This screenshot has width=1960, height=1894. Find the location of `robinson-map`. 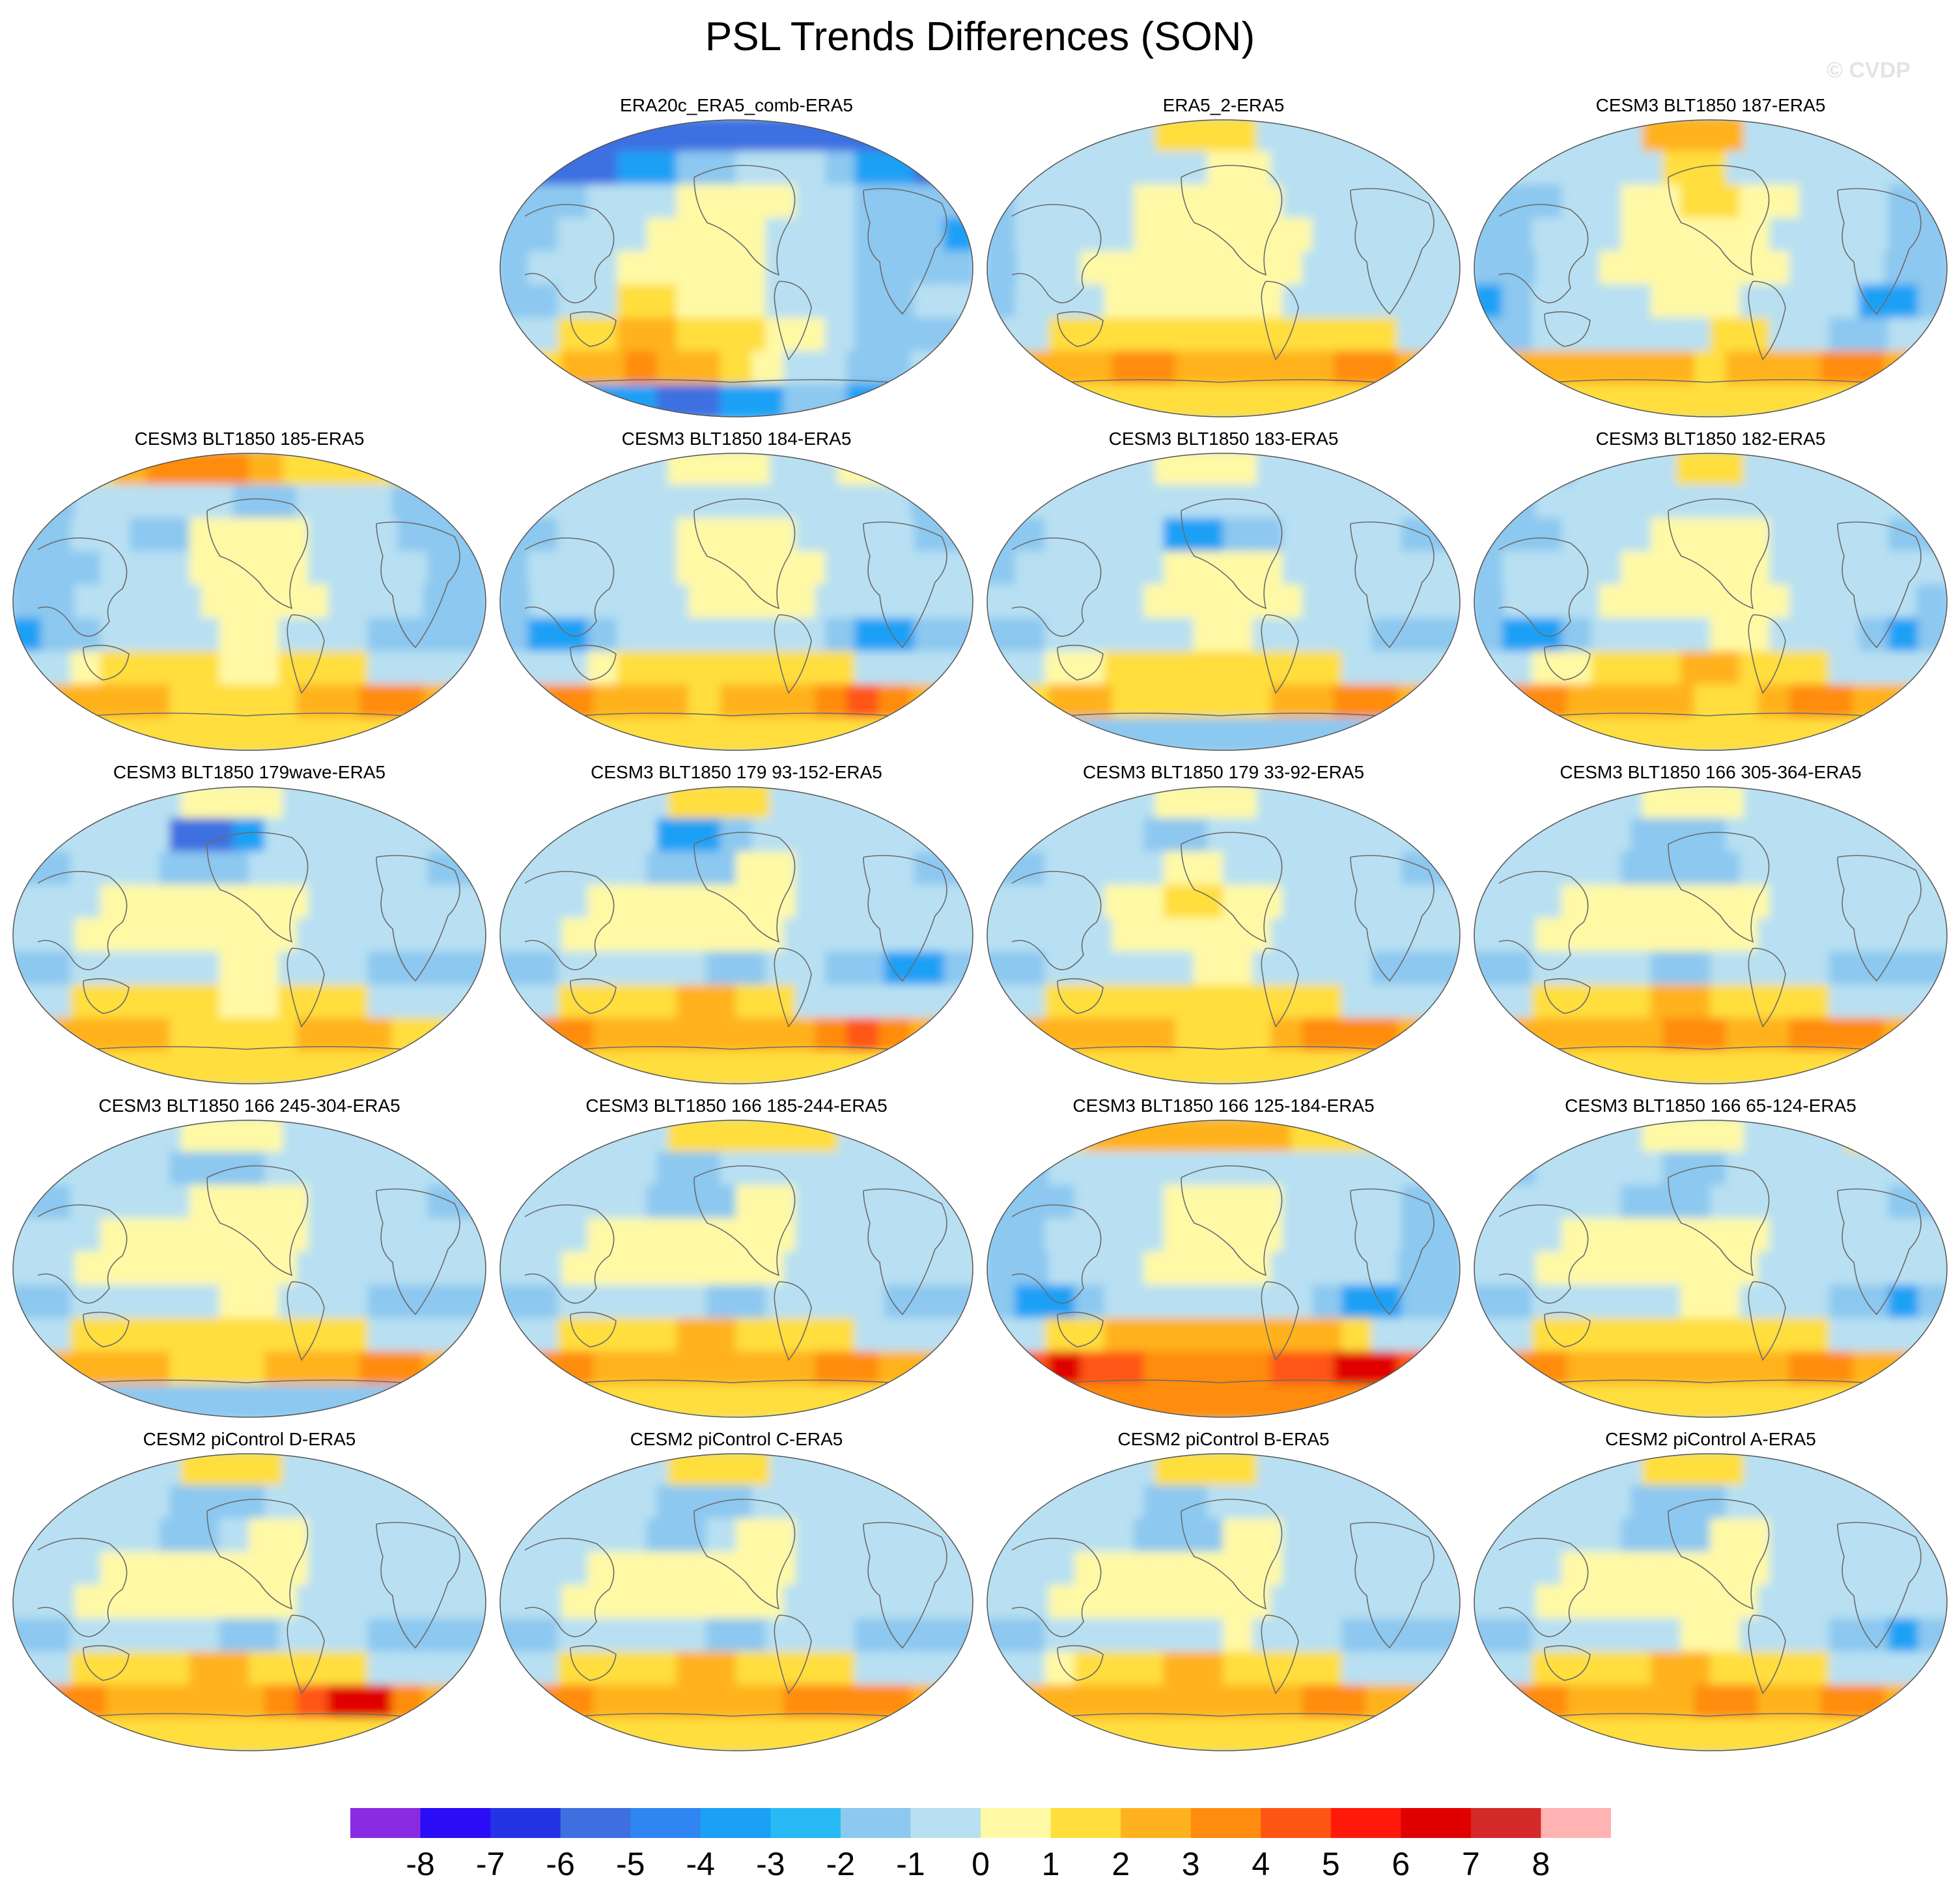

robinson-map is located at coordinates (736, 935).